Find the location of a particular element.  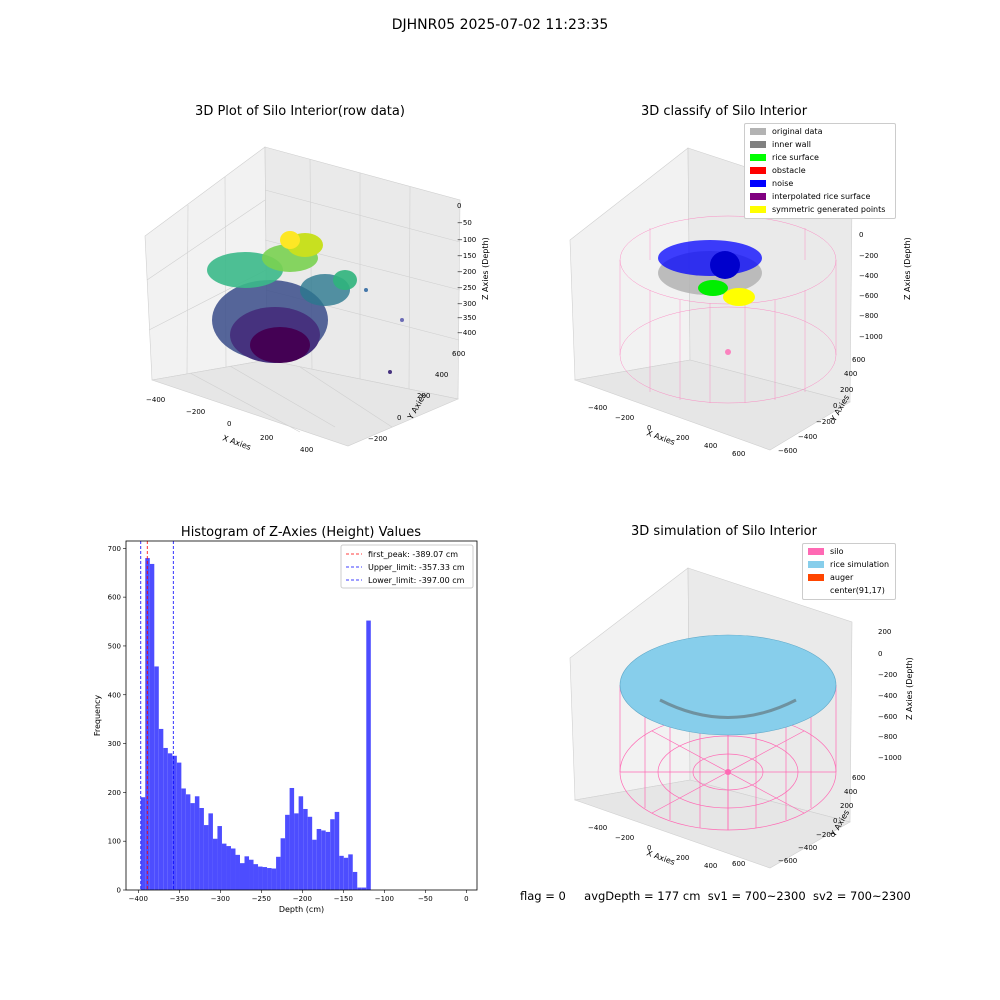

histogram-axes-frame is located at coordinates (301, 715).